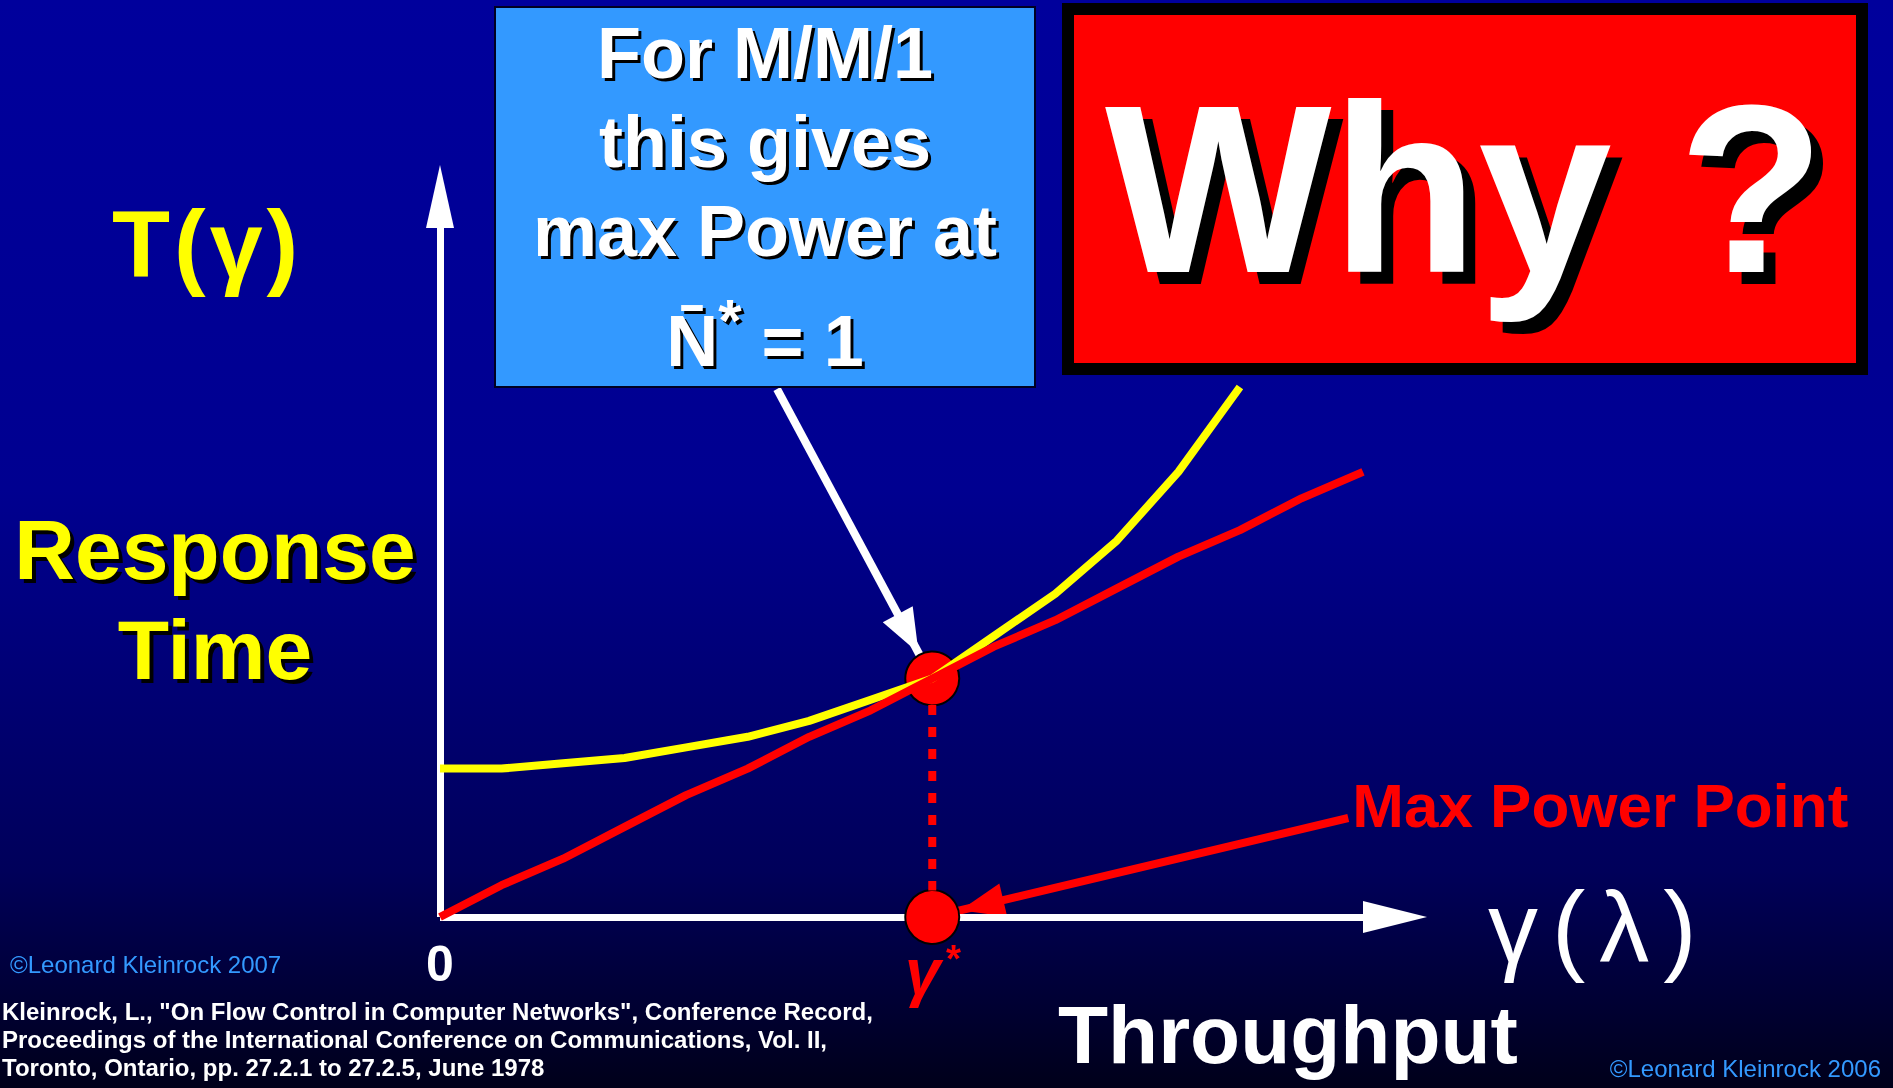 The width and height of the screenshot is (1893, 1088). I want to click on x-tick-label: γ*, so click(933, 972).